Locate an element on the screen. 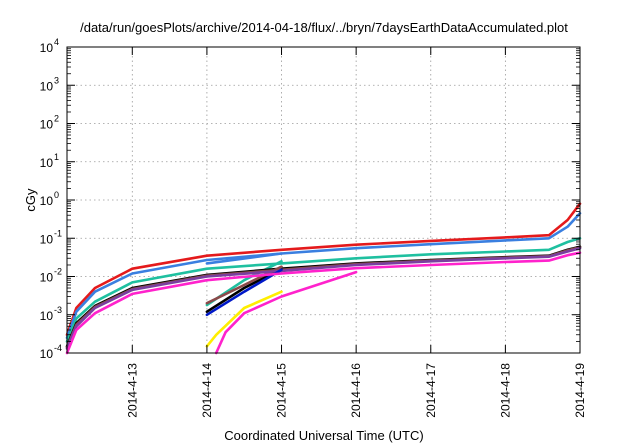  x-axis-label: Coordinated Universal Time (UTC) is located at coordinates (323, 435).